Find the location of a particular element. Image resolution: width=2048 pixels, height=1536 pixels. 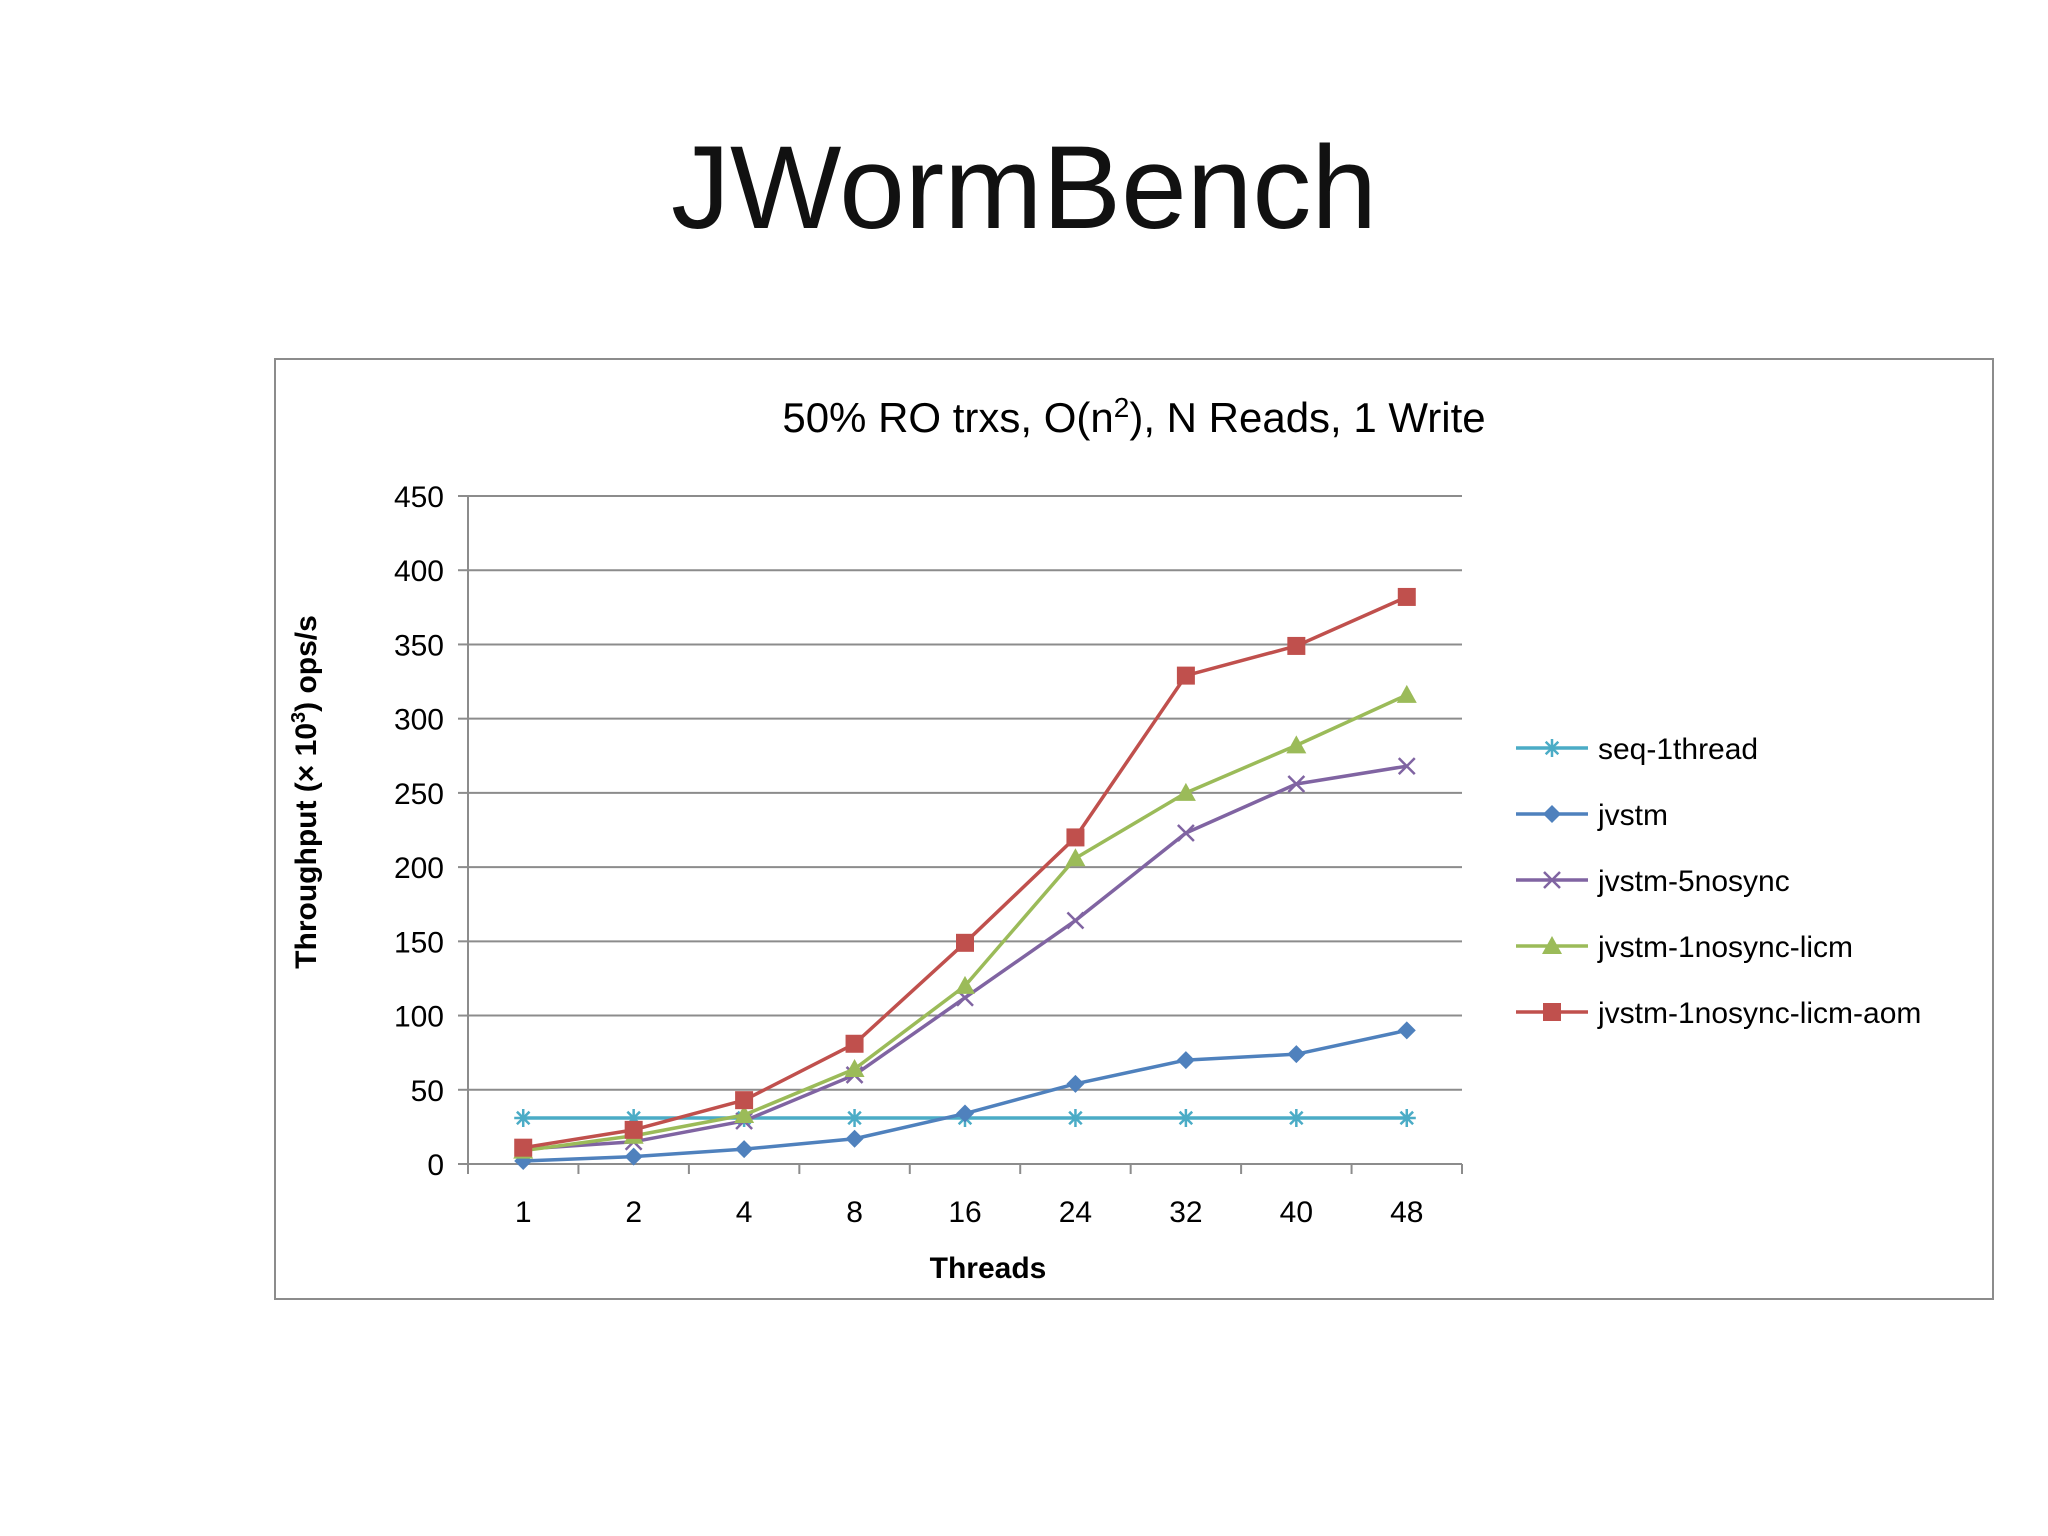

x-tick-label: 1 is located at coordinates (523, 1212).